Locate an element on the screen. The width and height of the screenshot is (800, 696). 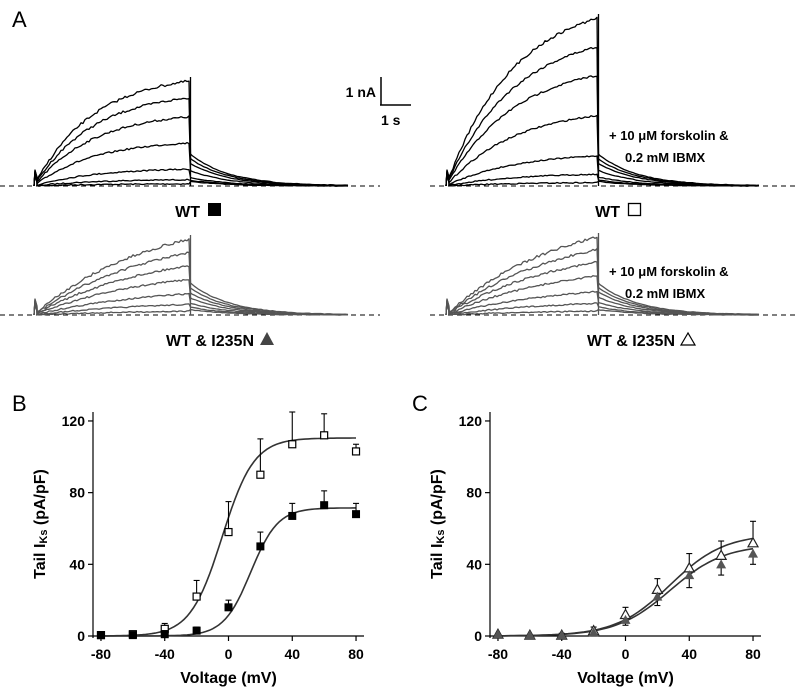
trace-panel-wt-i235n-forskolin is located at coordinates (612, 274).